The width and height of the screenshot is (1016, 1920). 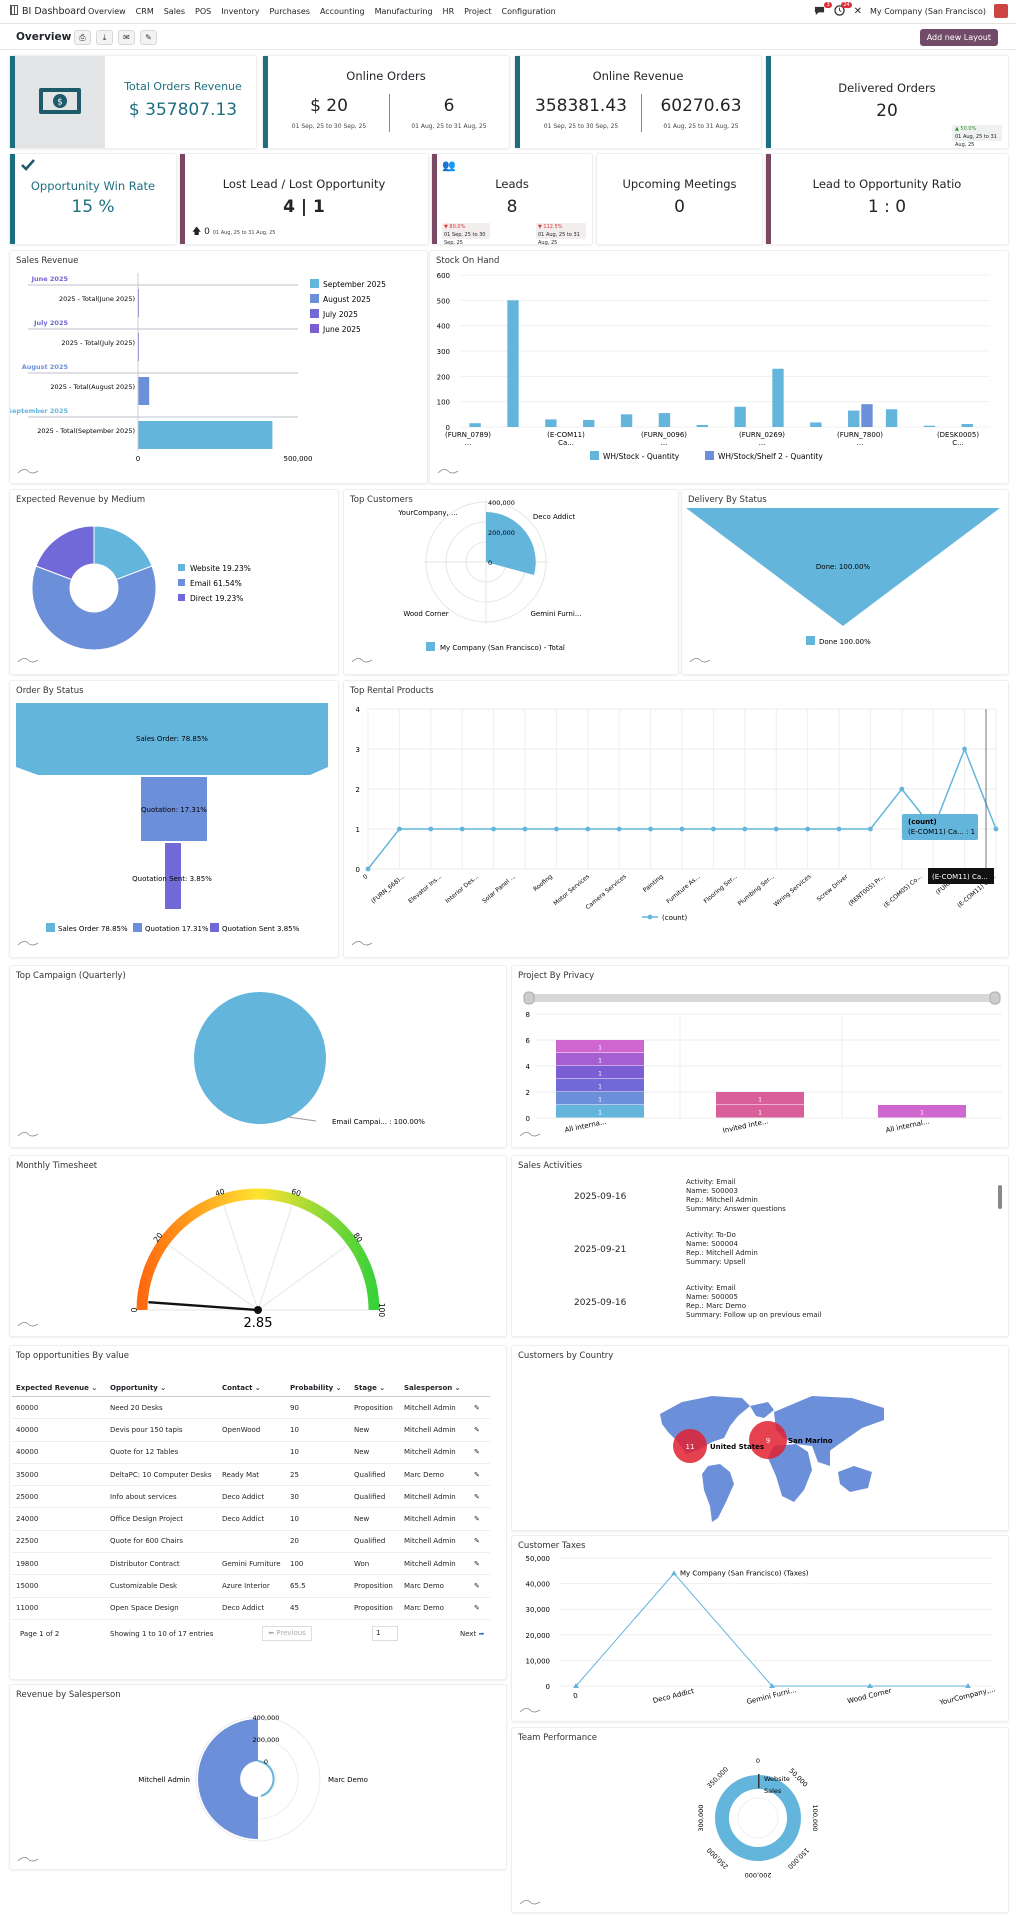 I want to click on download-button: ⤓, so click(x=104, y=37).